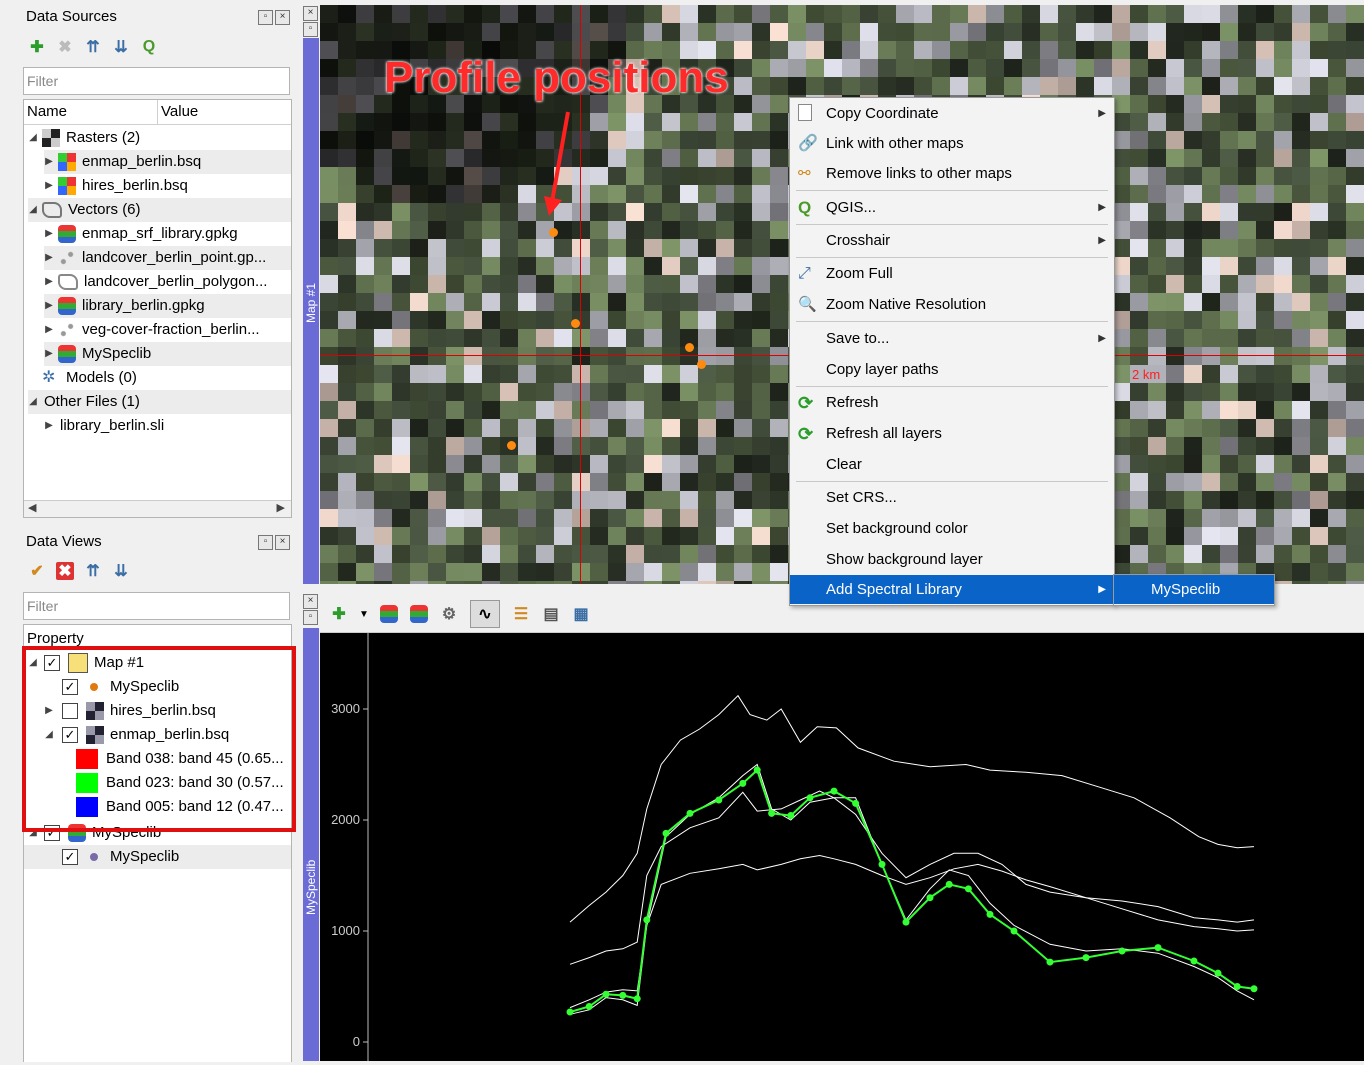  What do you see at coordinates (37, 47) in the screenshot?
I see `add-data-source-icon: ✚` at bounding box center [37, 47].